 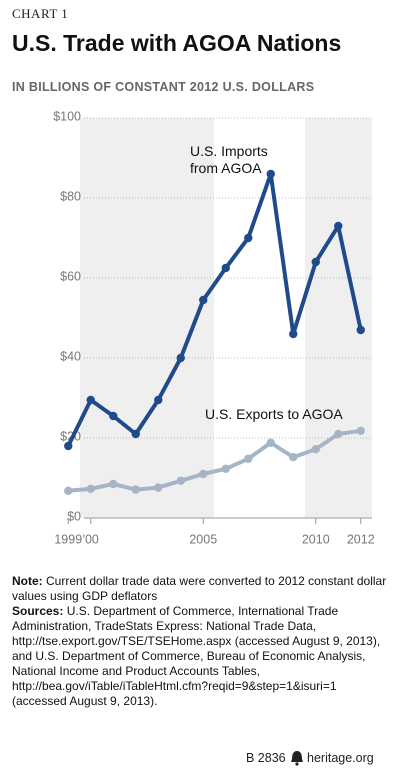 I want to click on note-label: Note:, so click(x=27, y=581).